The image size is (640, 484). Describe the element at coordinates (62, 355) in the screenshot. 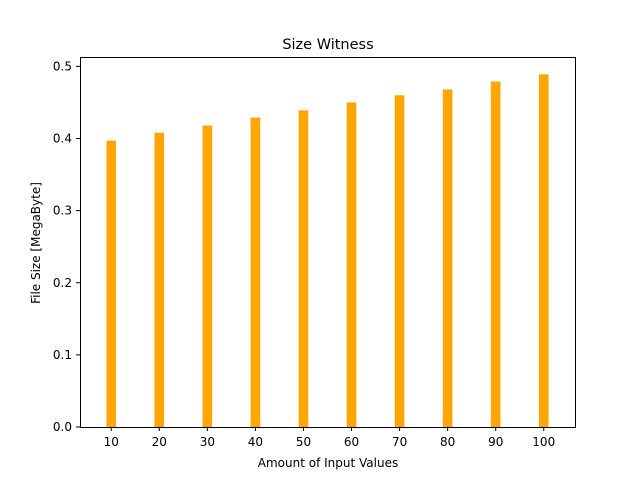

I see `y-tick-label: 0.1` at that location.